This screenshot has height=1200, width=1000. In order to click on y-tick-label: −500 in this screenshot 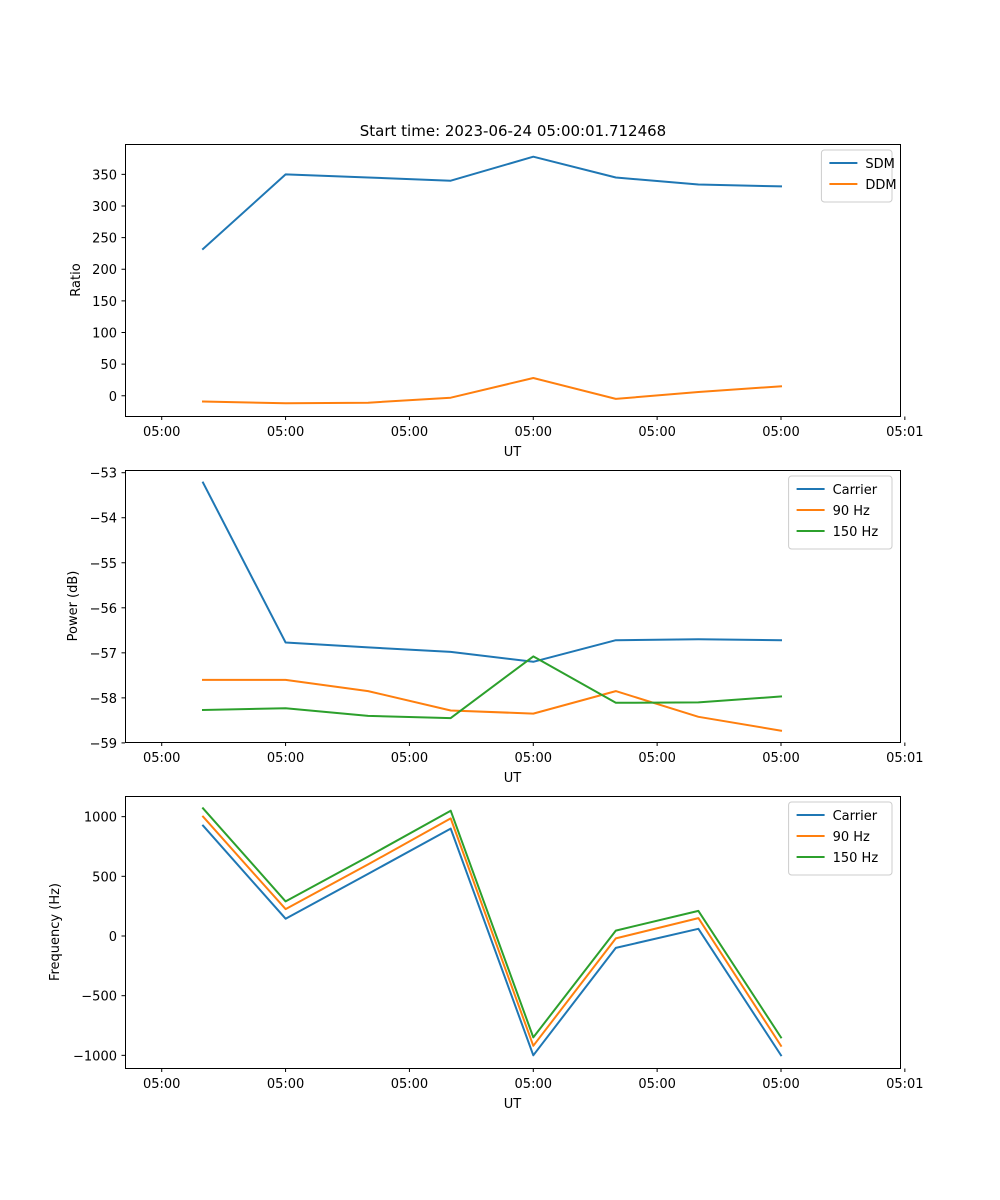, I will do `click(99, 997)`.